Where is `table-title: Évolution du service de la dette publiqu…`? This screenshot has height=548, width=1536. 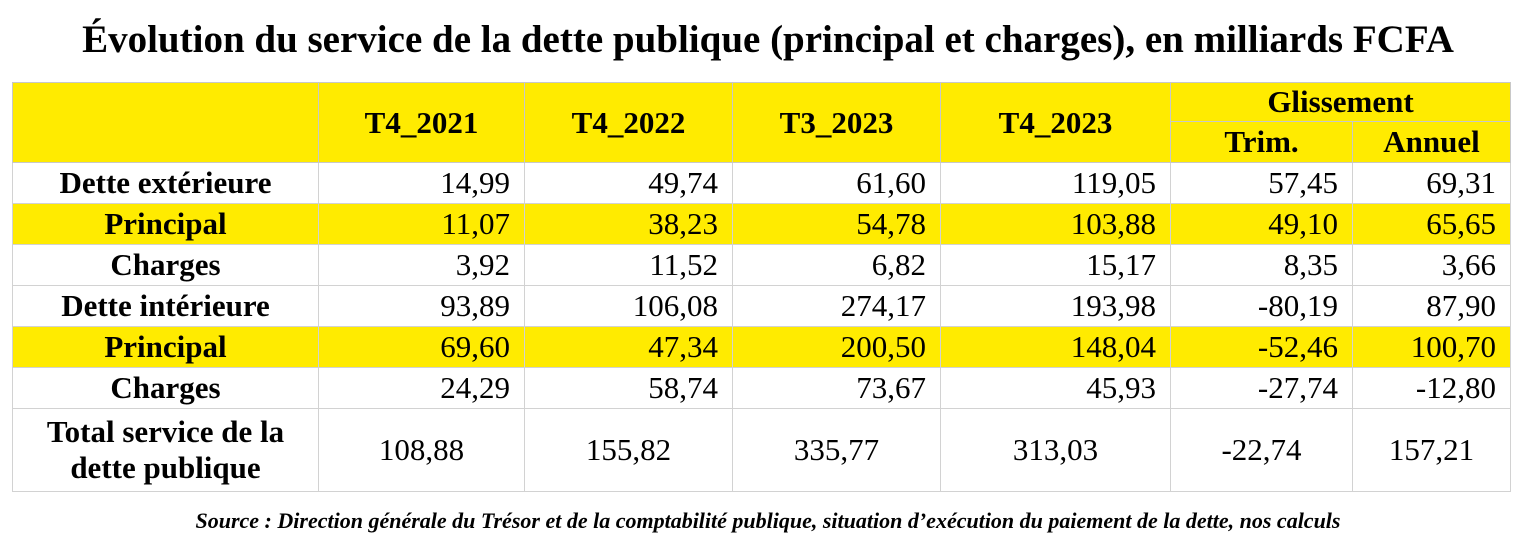
table-title: Évolution du service de la dette publiqu… is located at coordinates (768, 39).